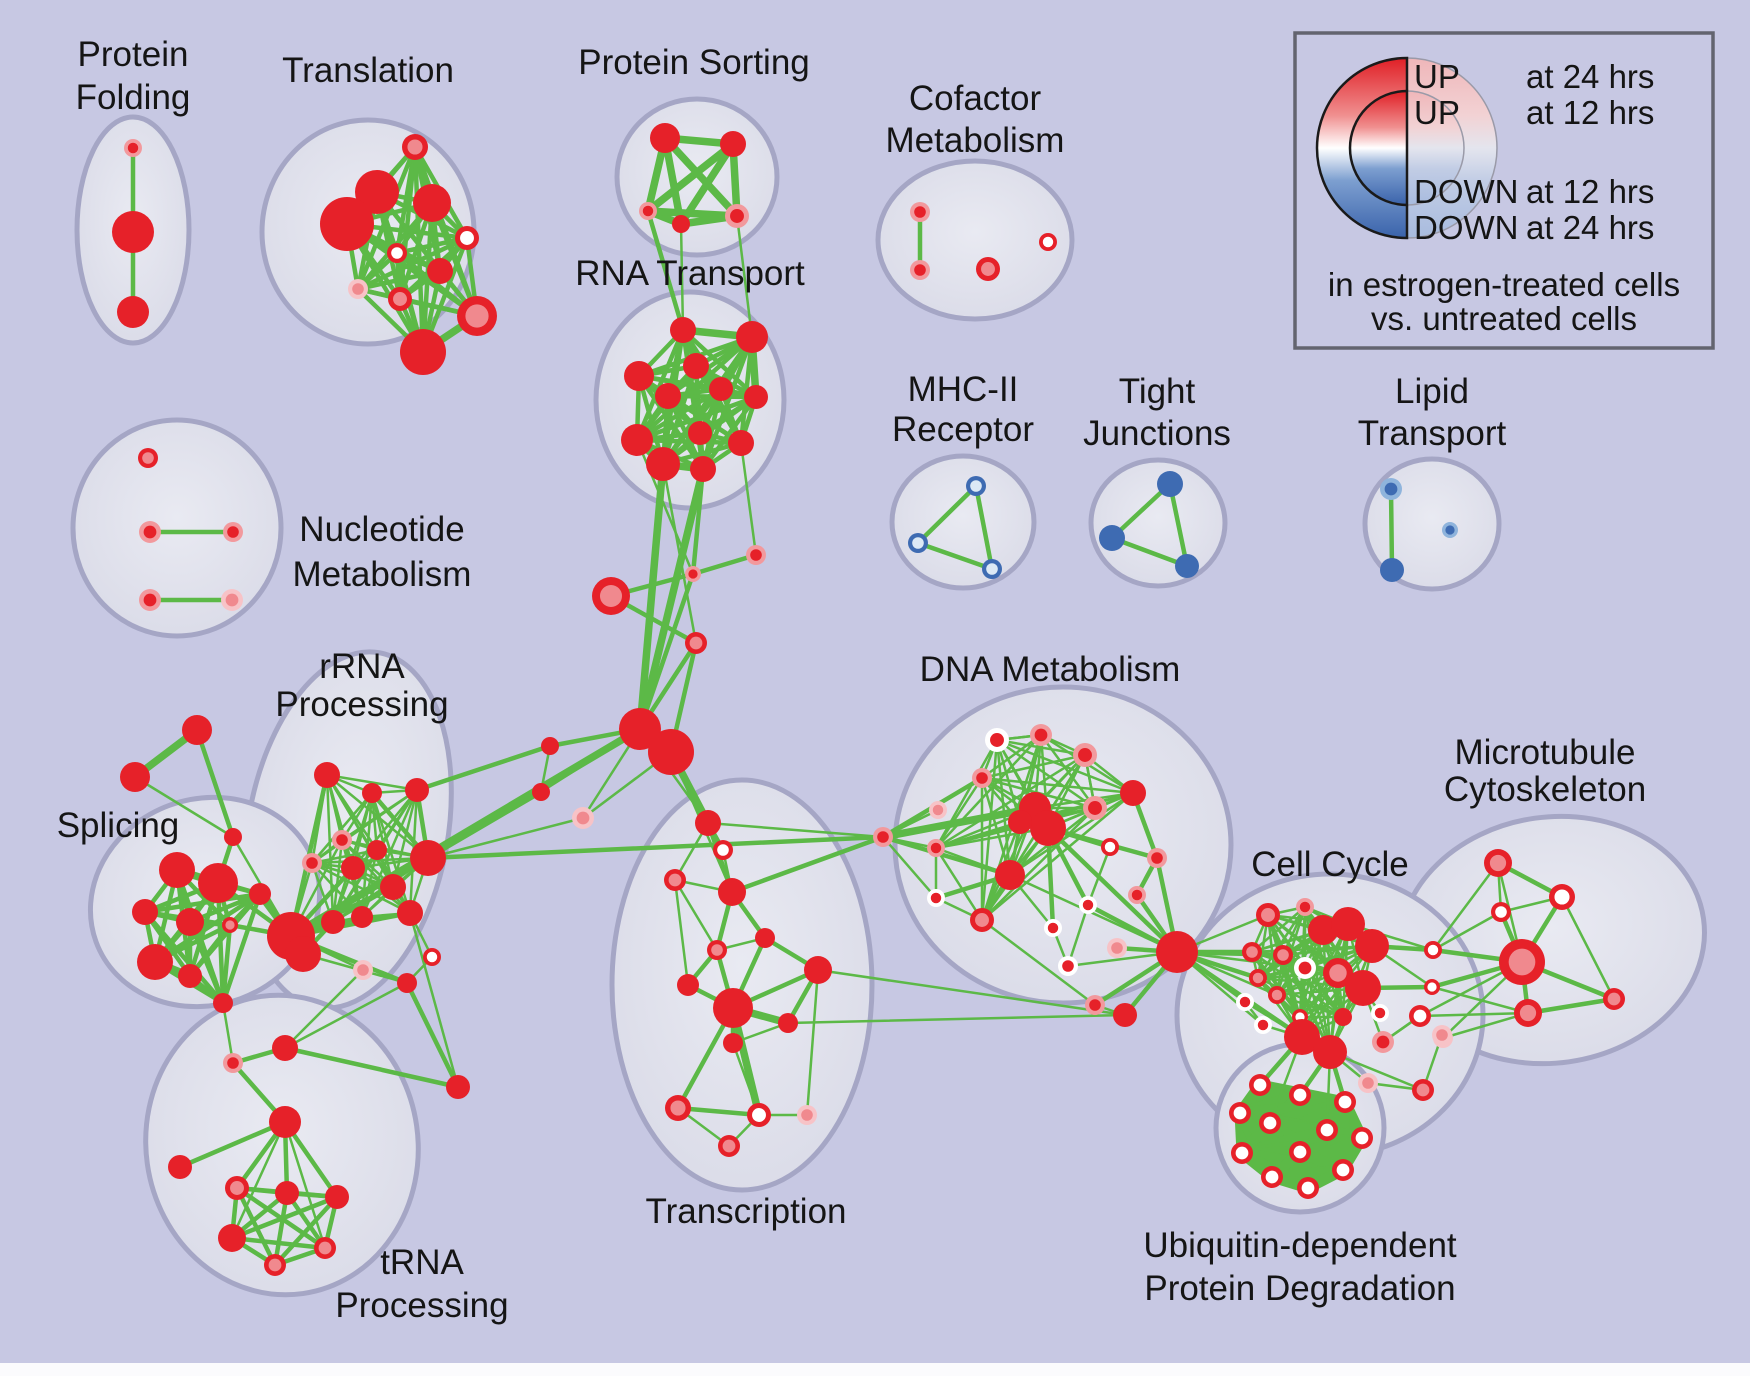 The width and height of the screenshot is (1750, 1376). What do you see at coordinates (421, 1284) in the screenshot?
I see `label-trna-processing: tRNA Processing` at bounding box center [421, 1284].